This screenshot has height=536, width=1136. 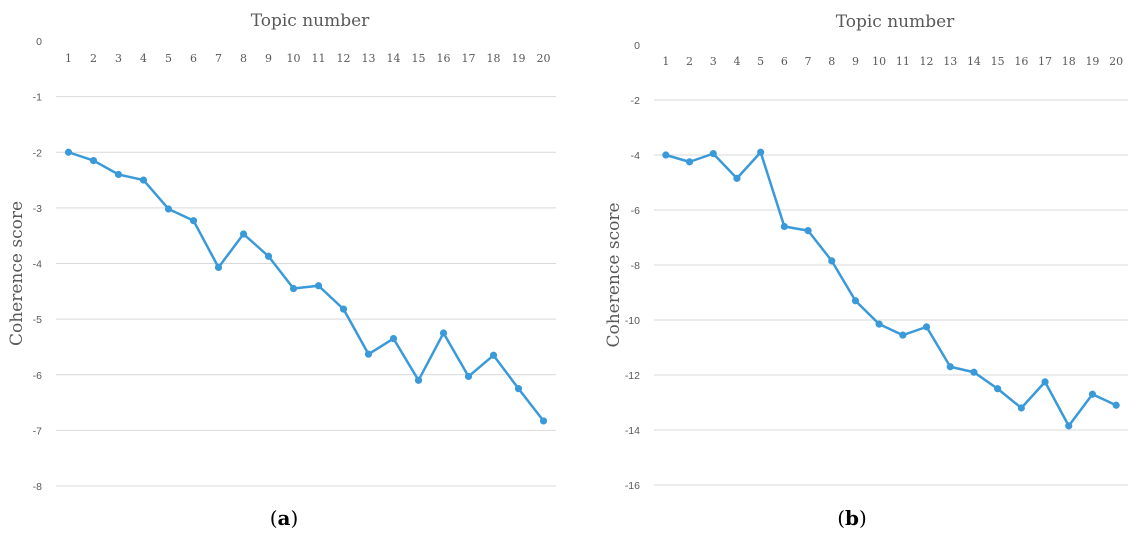 I want to click on y-tick-label: -12, so click(x=632, y=376).